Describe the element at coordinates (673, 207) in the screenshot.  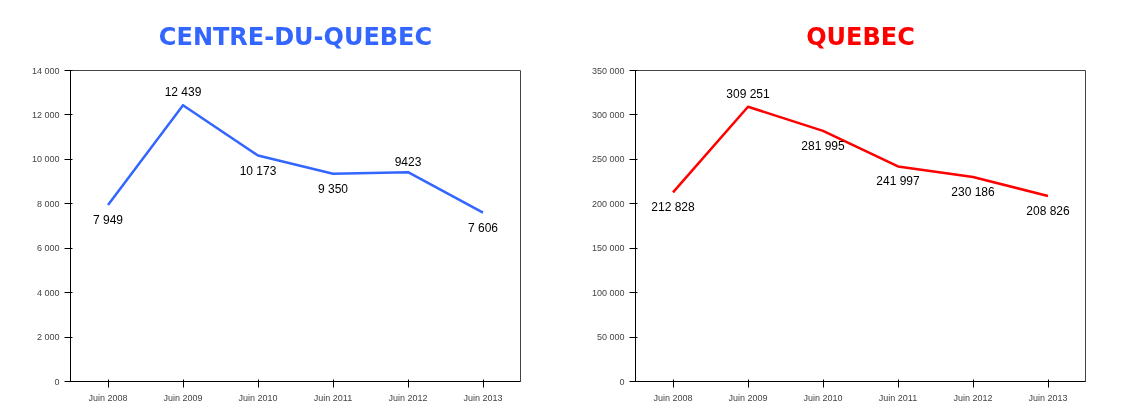
I see `data-label: 212 828` at that location.